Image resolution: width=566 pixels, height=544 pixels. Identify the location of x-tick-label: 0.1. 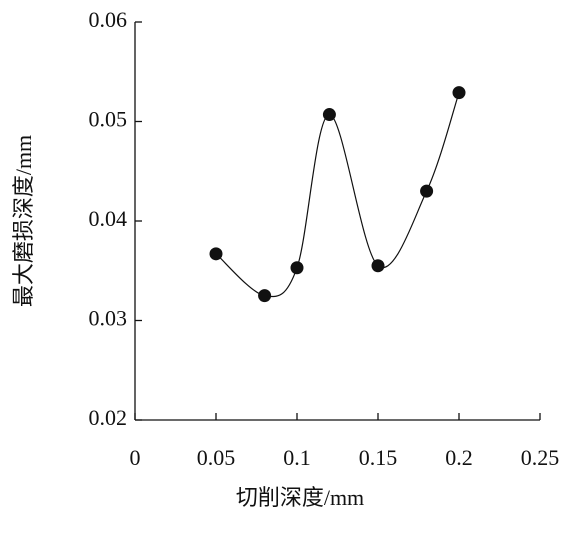
(297, 457).